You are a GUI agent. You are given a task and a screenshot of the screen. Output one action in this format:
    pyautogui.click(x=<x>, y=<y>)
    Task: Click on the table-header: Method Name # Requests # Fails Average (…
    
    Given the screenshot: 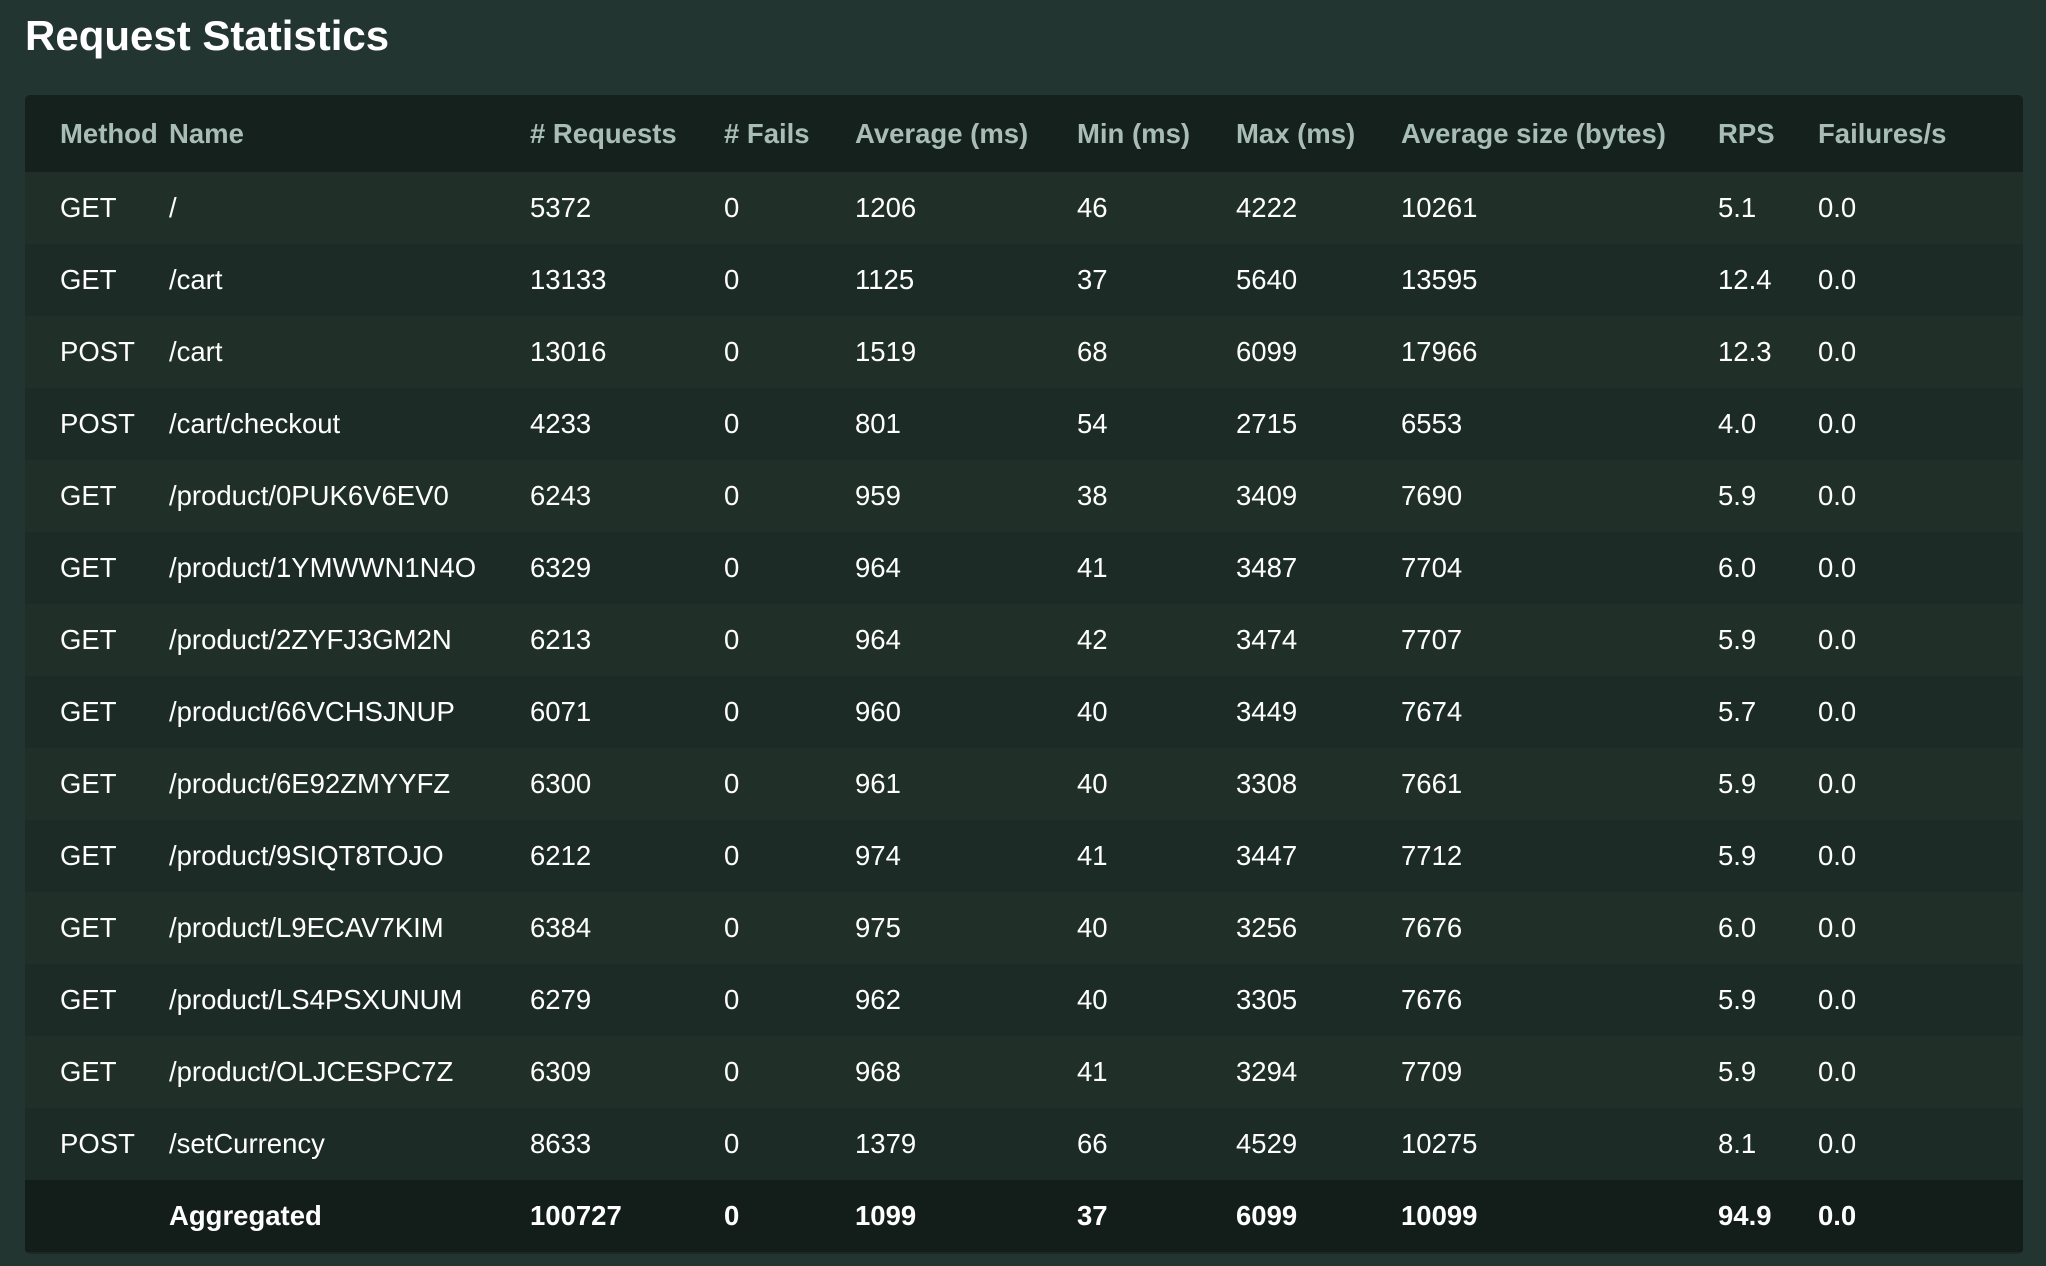 What is the action you would take?
    pyautogui.click(x=1024, y=133)
    